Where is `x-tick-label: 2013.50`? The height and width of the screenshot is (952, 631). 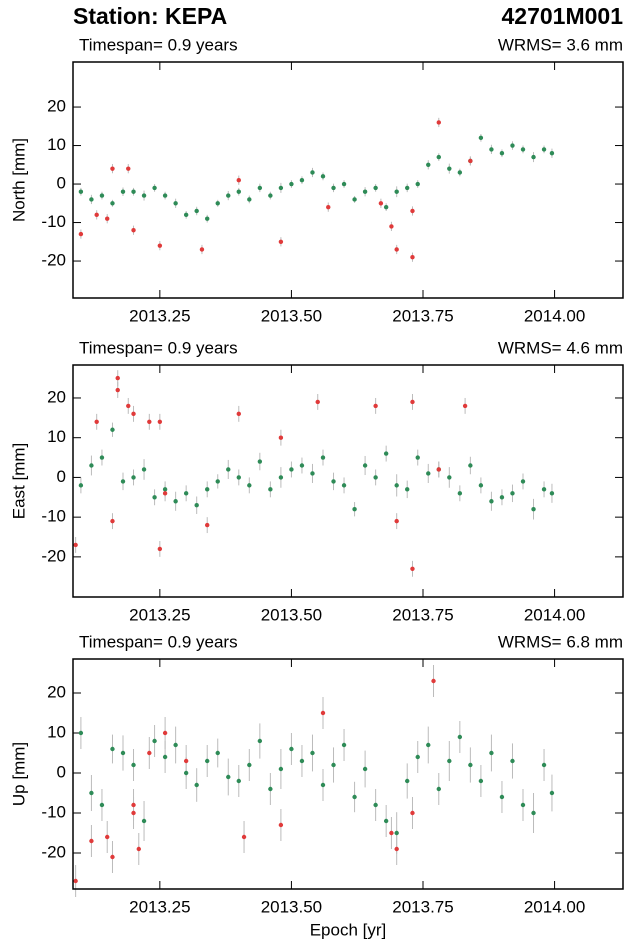
x-tick-label: 2013.50 is located at coordinates (291, 614).